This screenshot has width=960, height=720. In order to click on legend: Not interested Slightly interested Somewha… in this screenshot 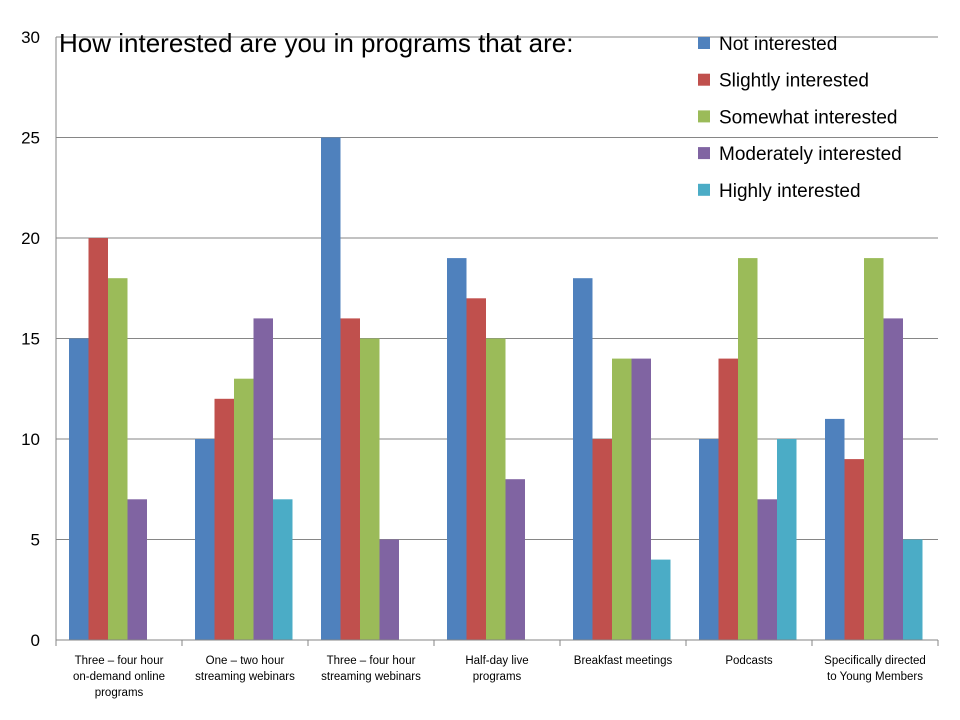, I will do `click(800, 118)`.